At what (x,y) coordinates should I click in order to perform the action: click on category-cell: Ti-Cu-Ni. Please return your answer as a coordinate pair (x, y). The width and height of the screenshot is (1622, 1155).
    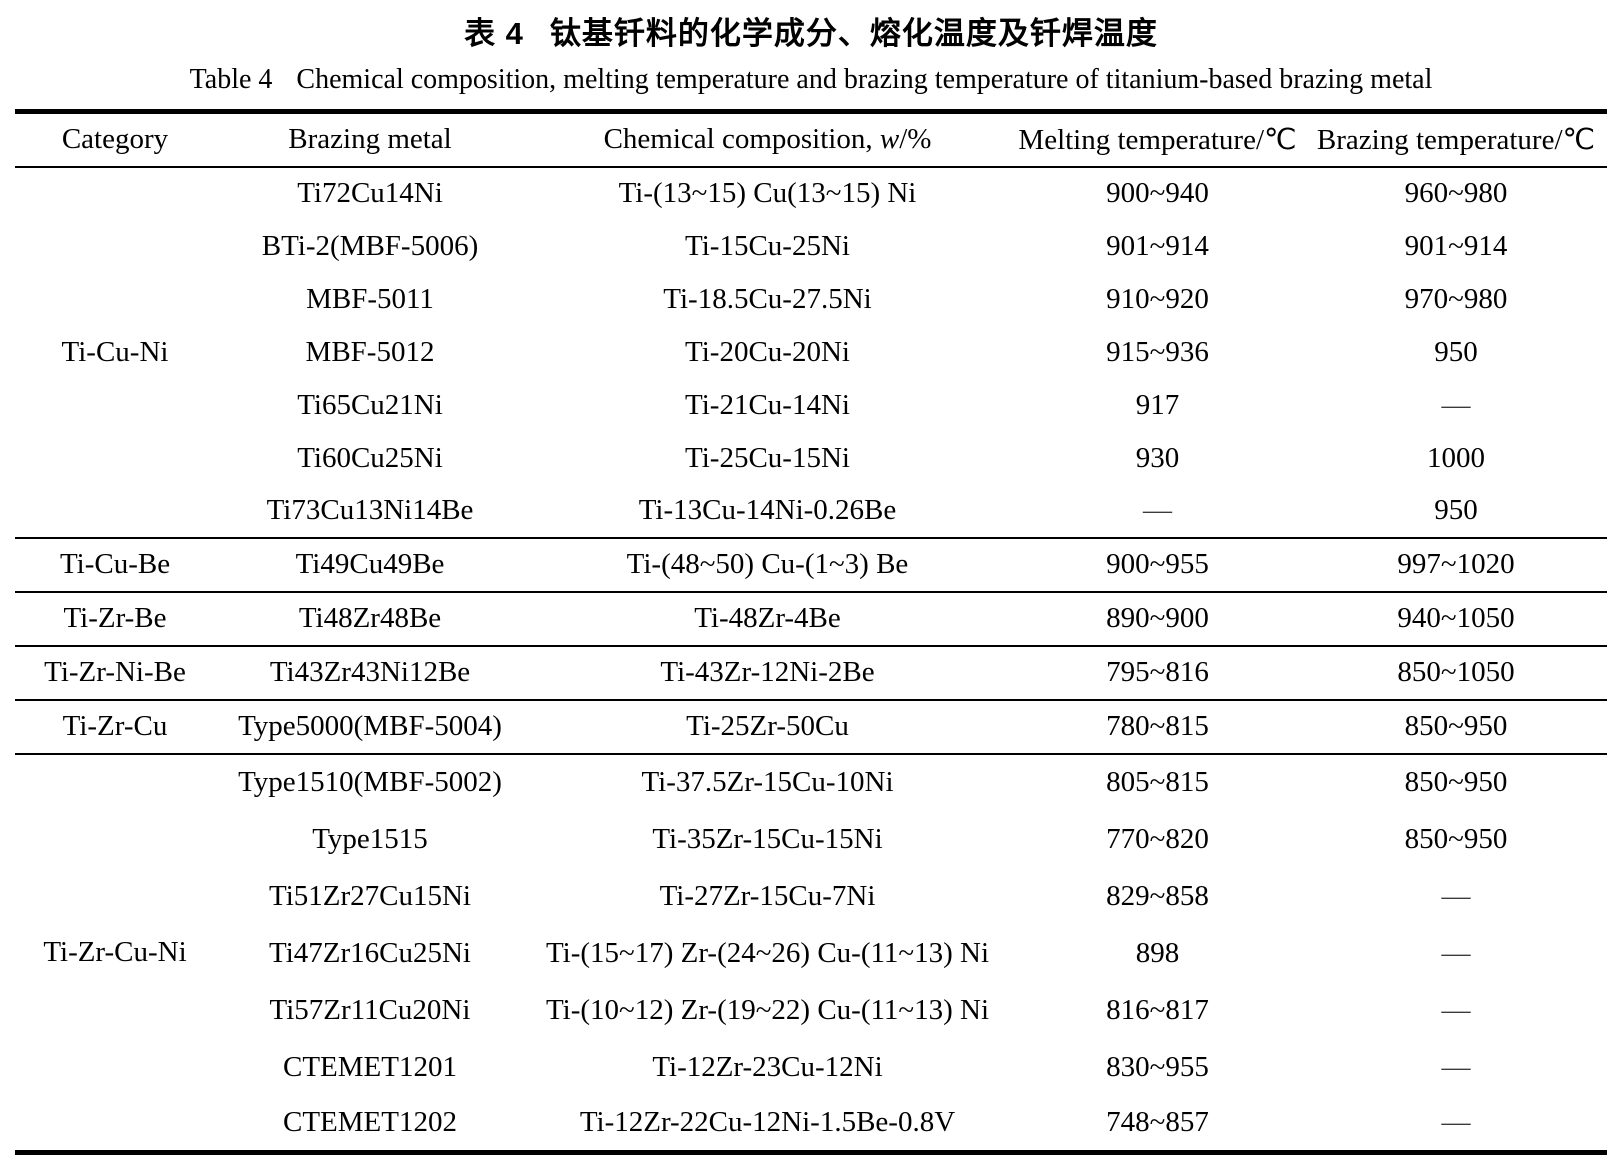
    Looking at the image, I should click on (115, 351).